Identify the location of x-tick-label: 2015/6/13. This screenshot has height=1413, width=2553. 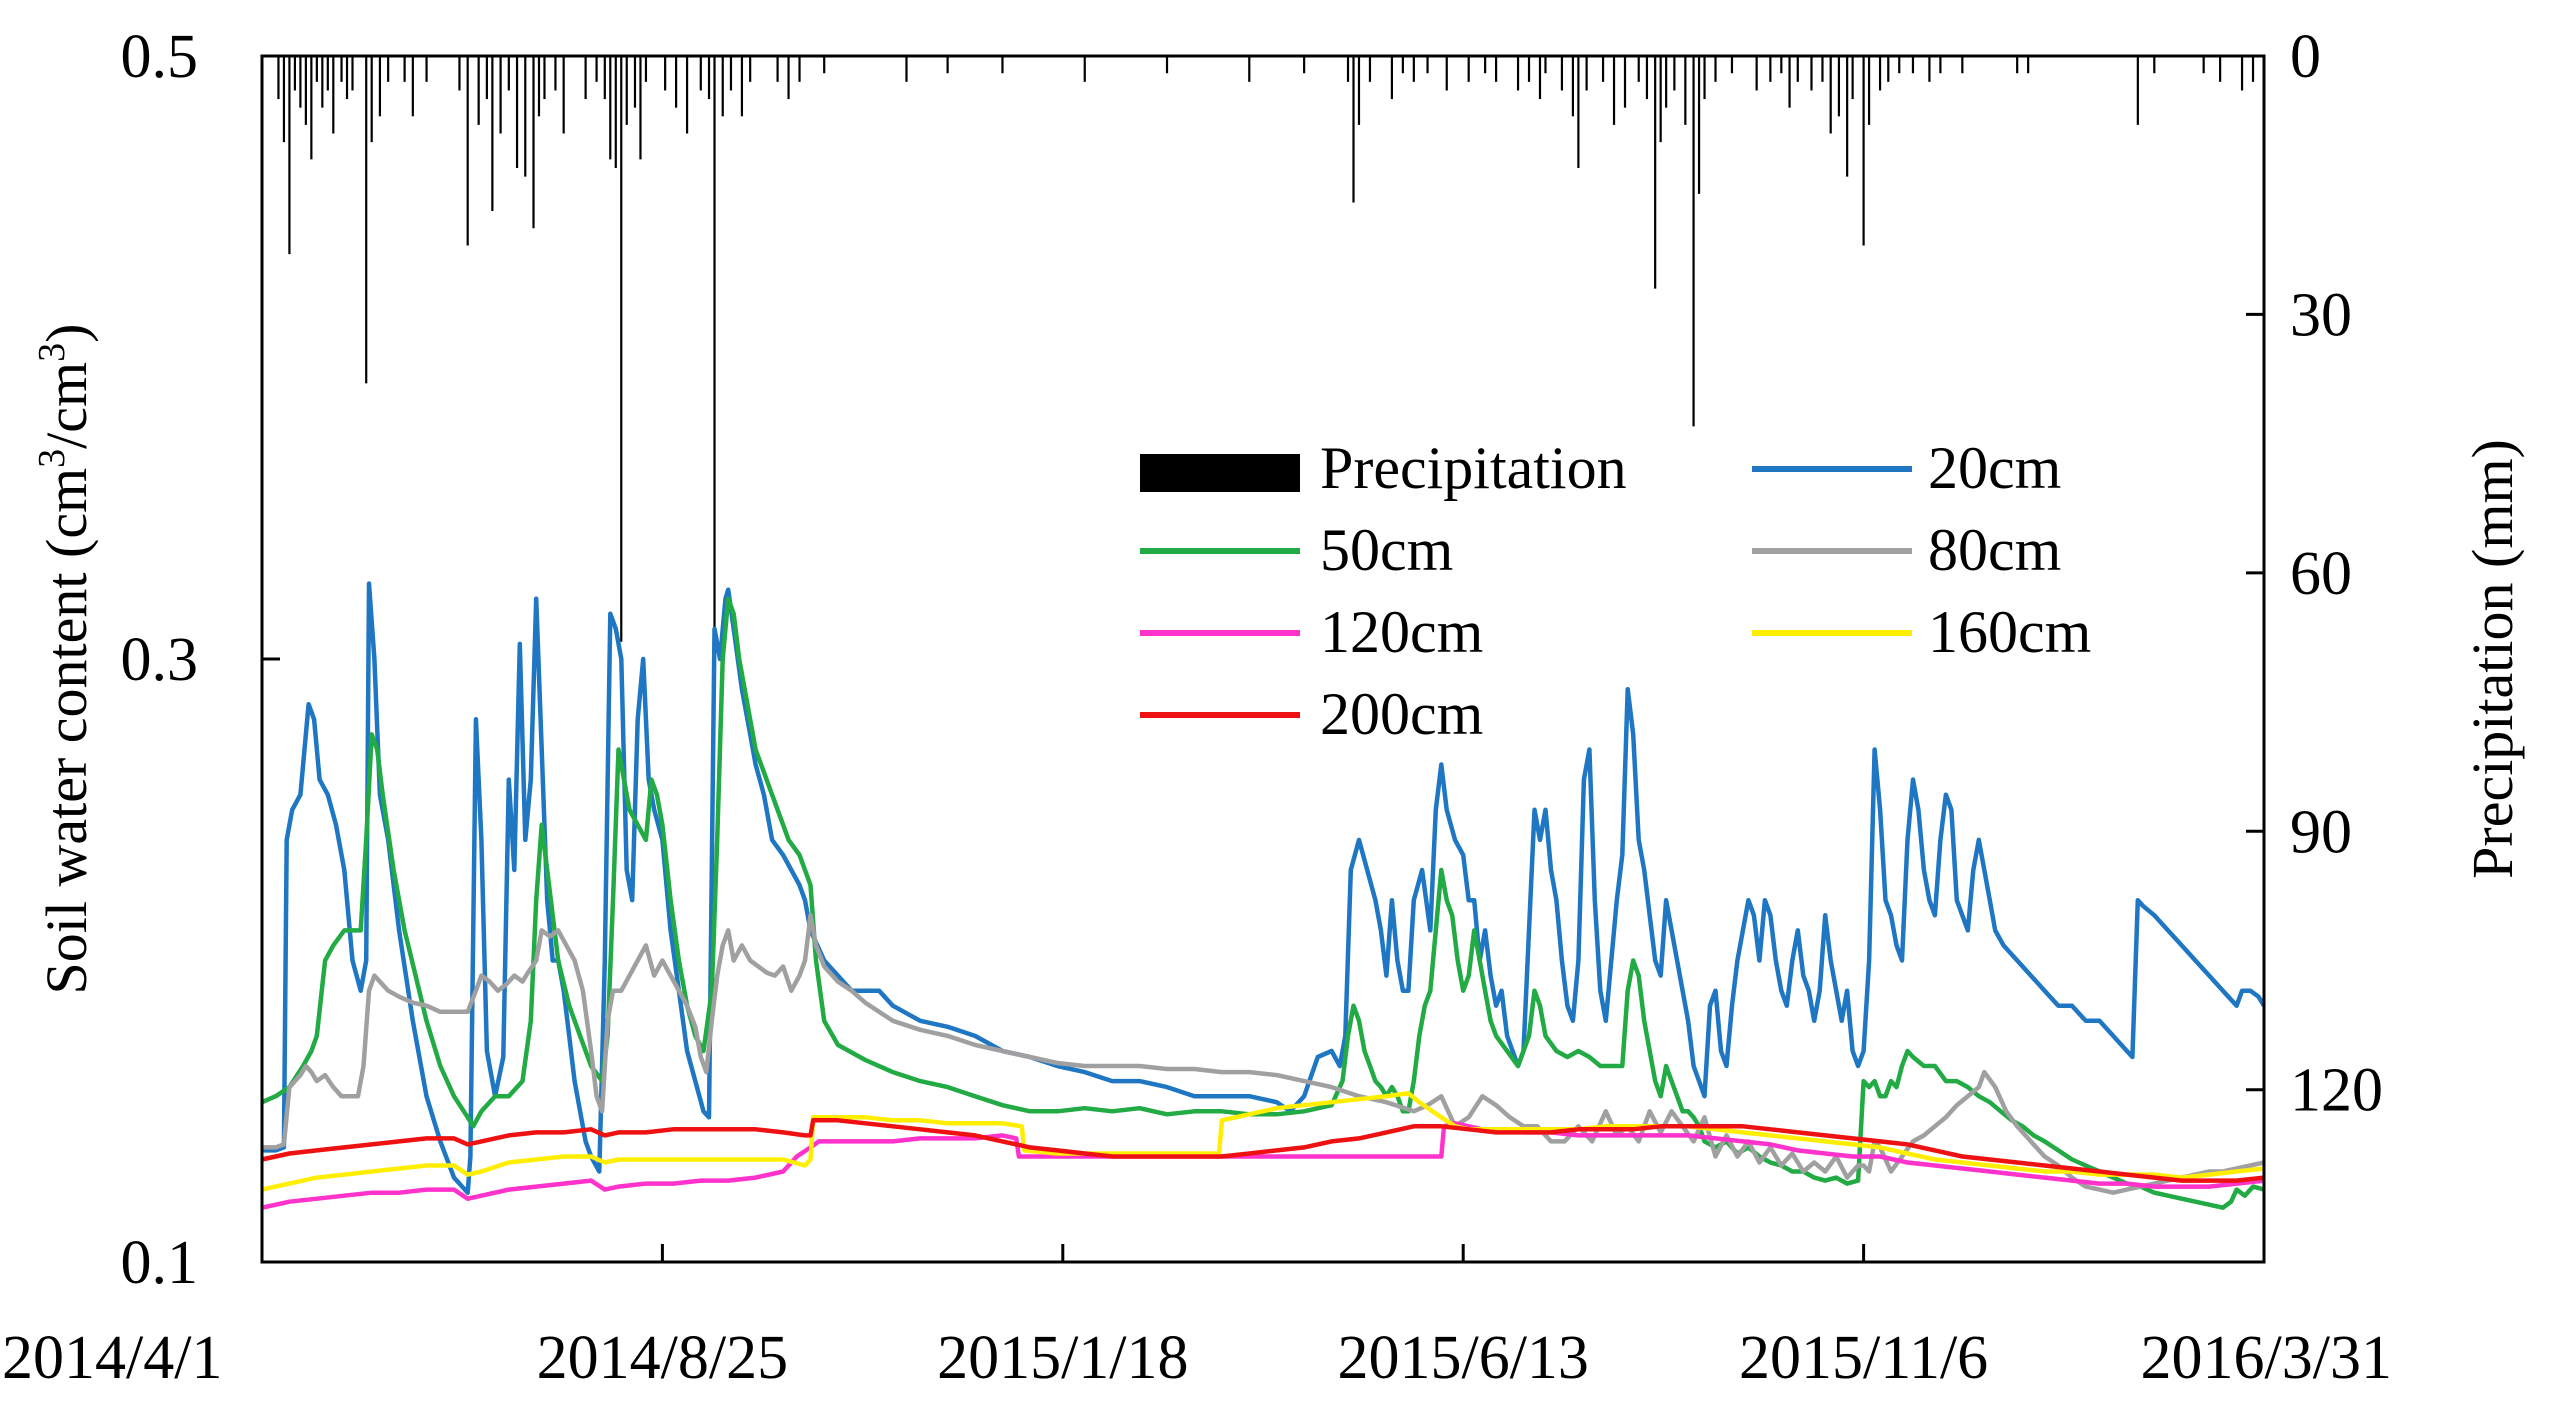
(1462, 1358).